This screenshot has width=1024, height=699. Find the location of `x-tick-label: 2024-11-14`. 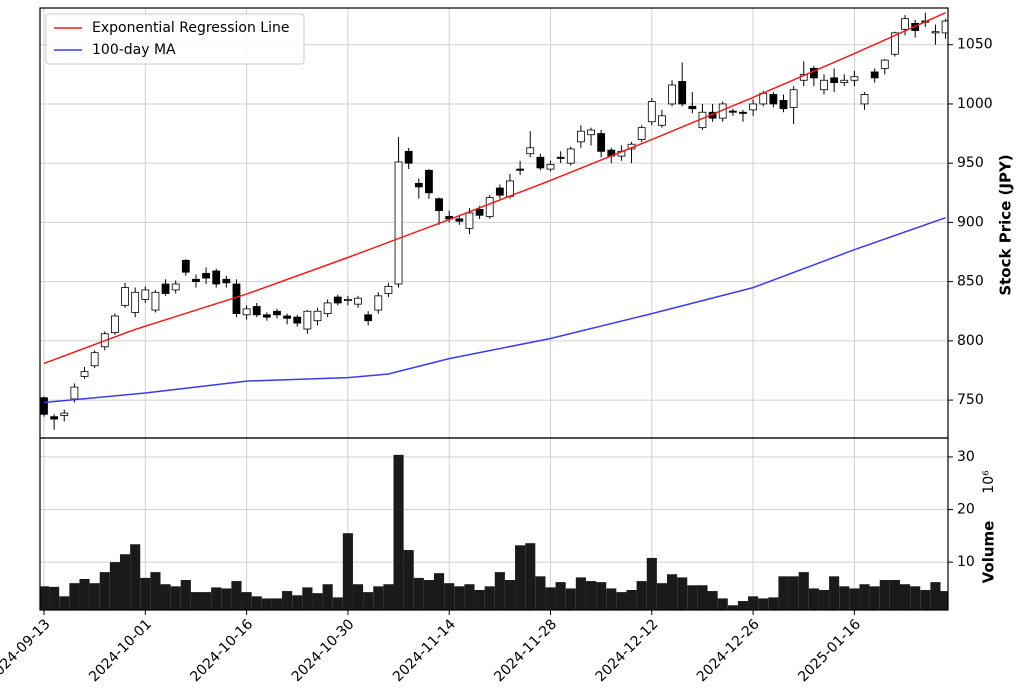

x-tick-label: 2024-11-14 is located at coordinates (424, 650).